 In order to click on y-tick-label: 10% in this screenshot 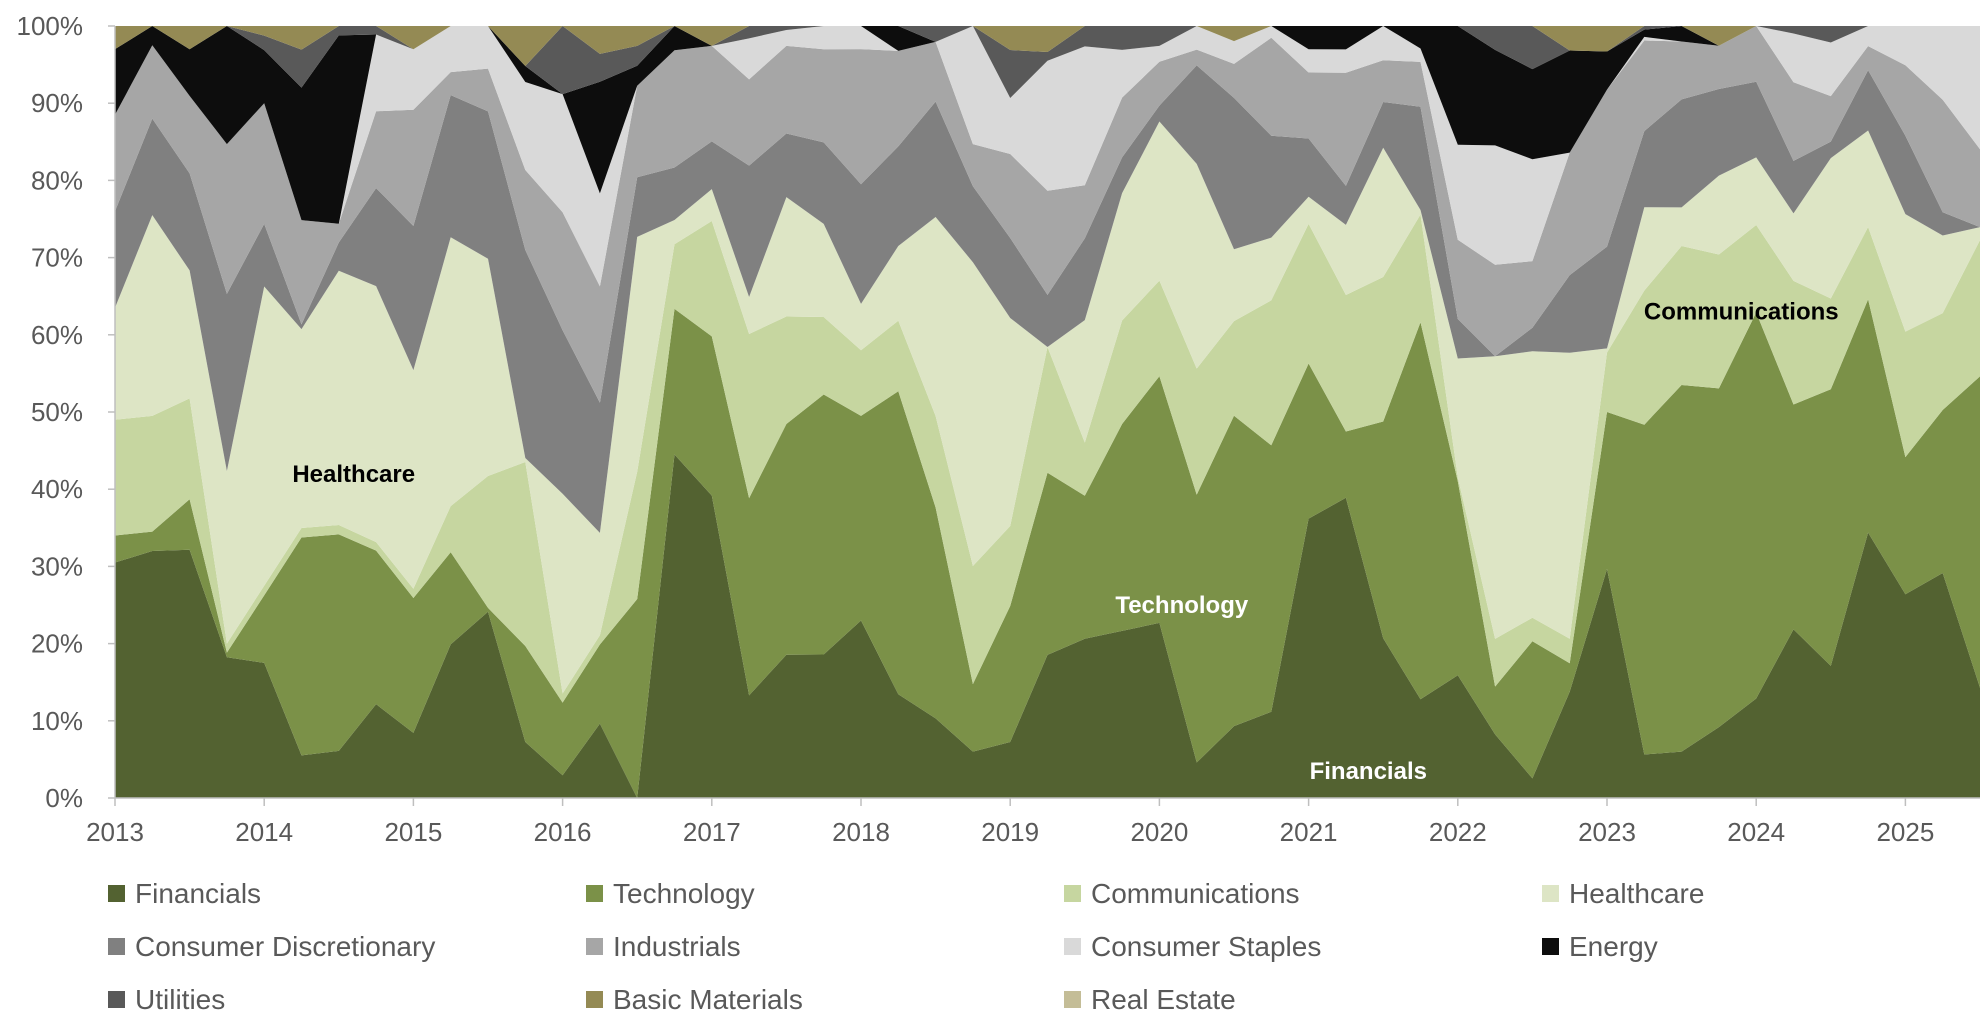, I will do `click(57, 721)`.